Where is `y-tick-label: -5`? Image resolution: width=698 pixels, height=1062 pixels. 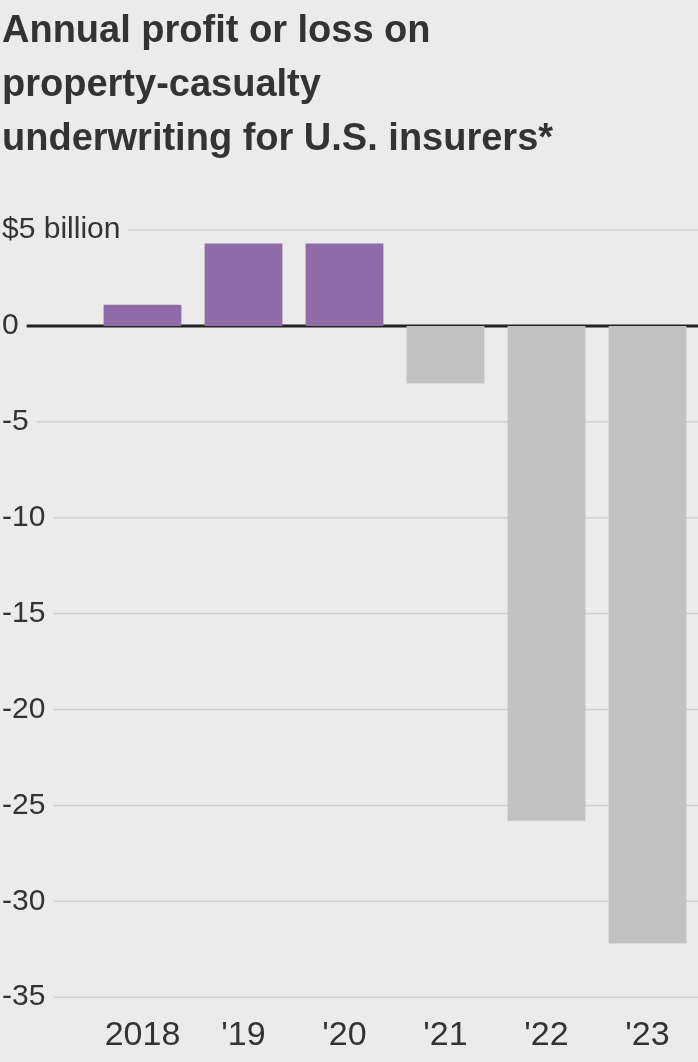
y-tick-label: -5 is located at coordinates (15, 420).